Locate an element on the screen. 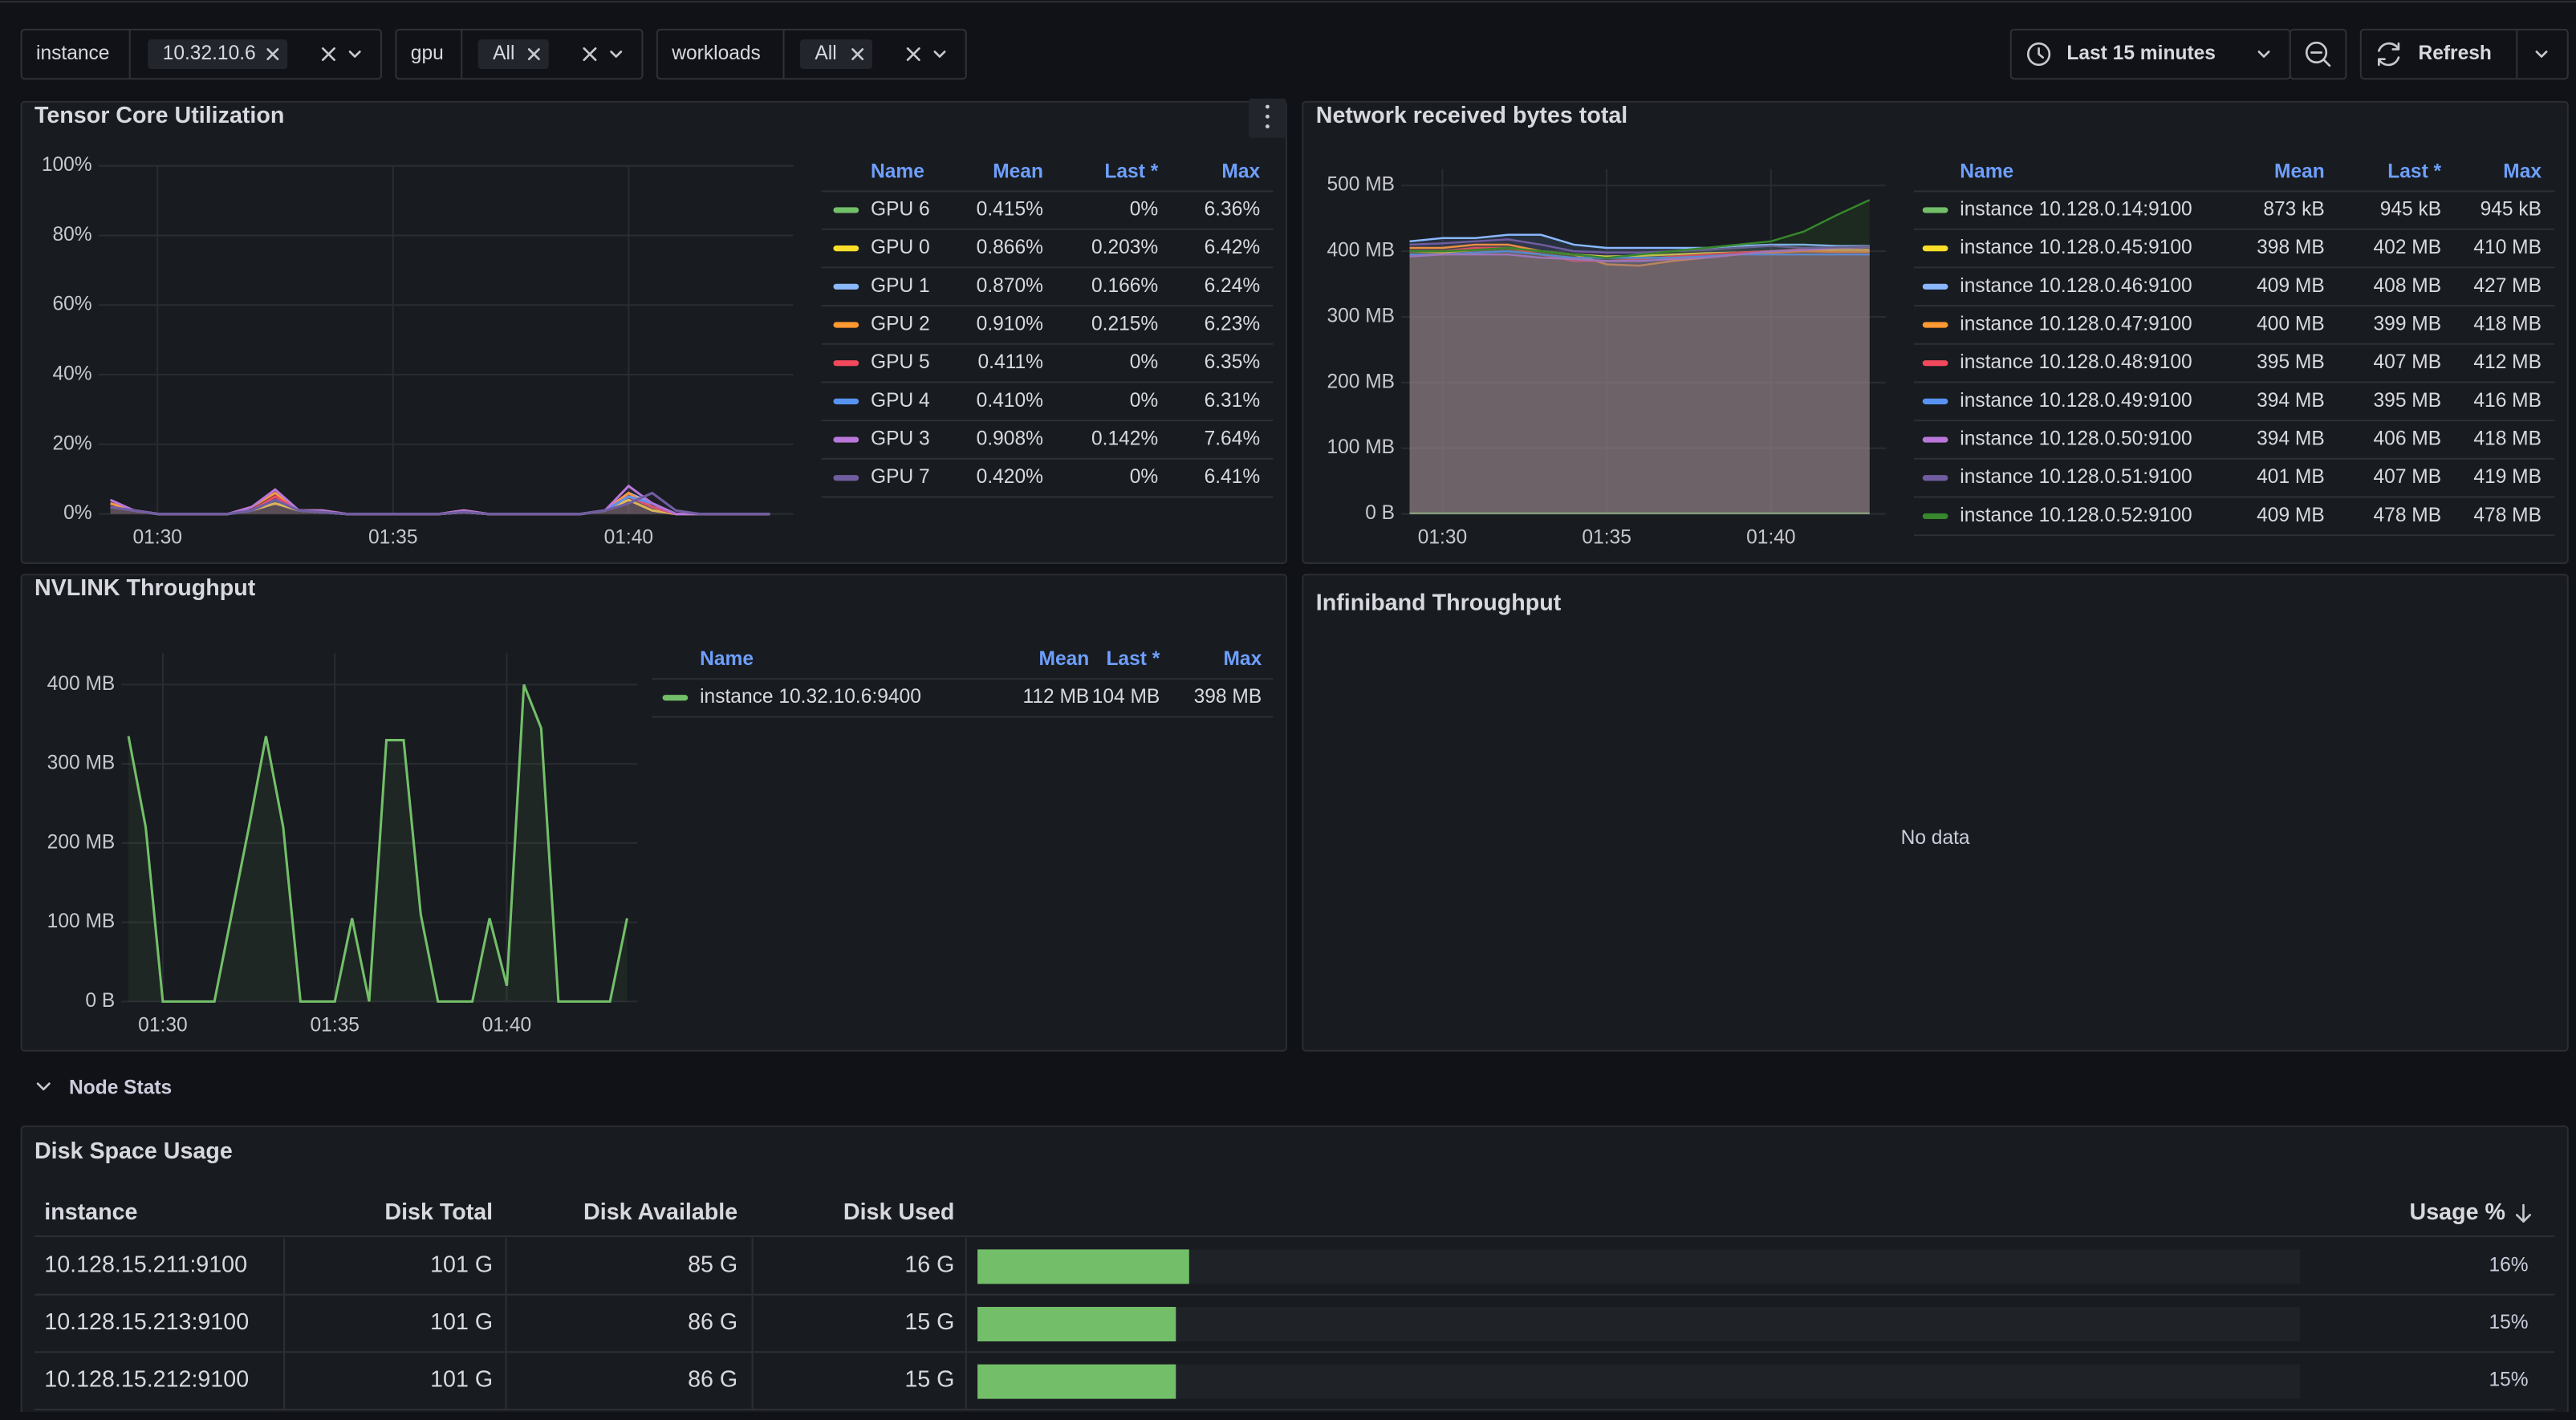 The image size is (2576, 1420). table-header: instance is located at coordinates (90, 1212).